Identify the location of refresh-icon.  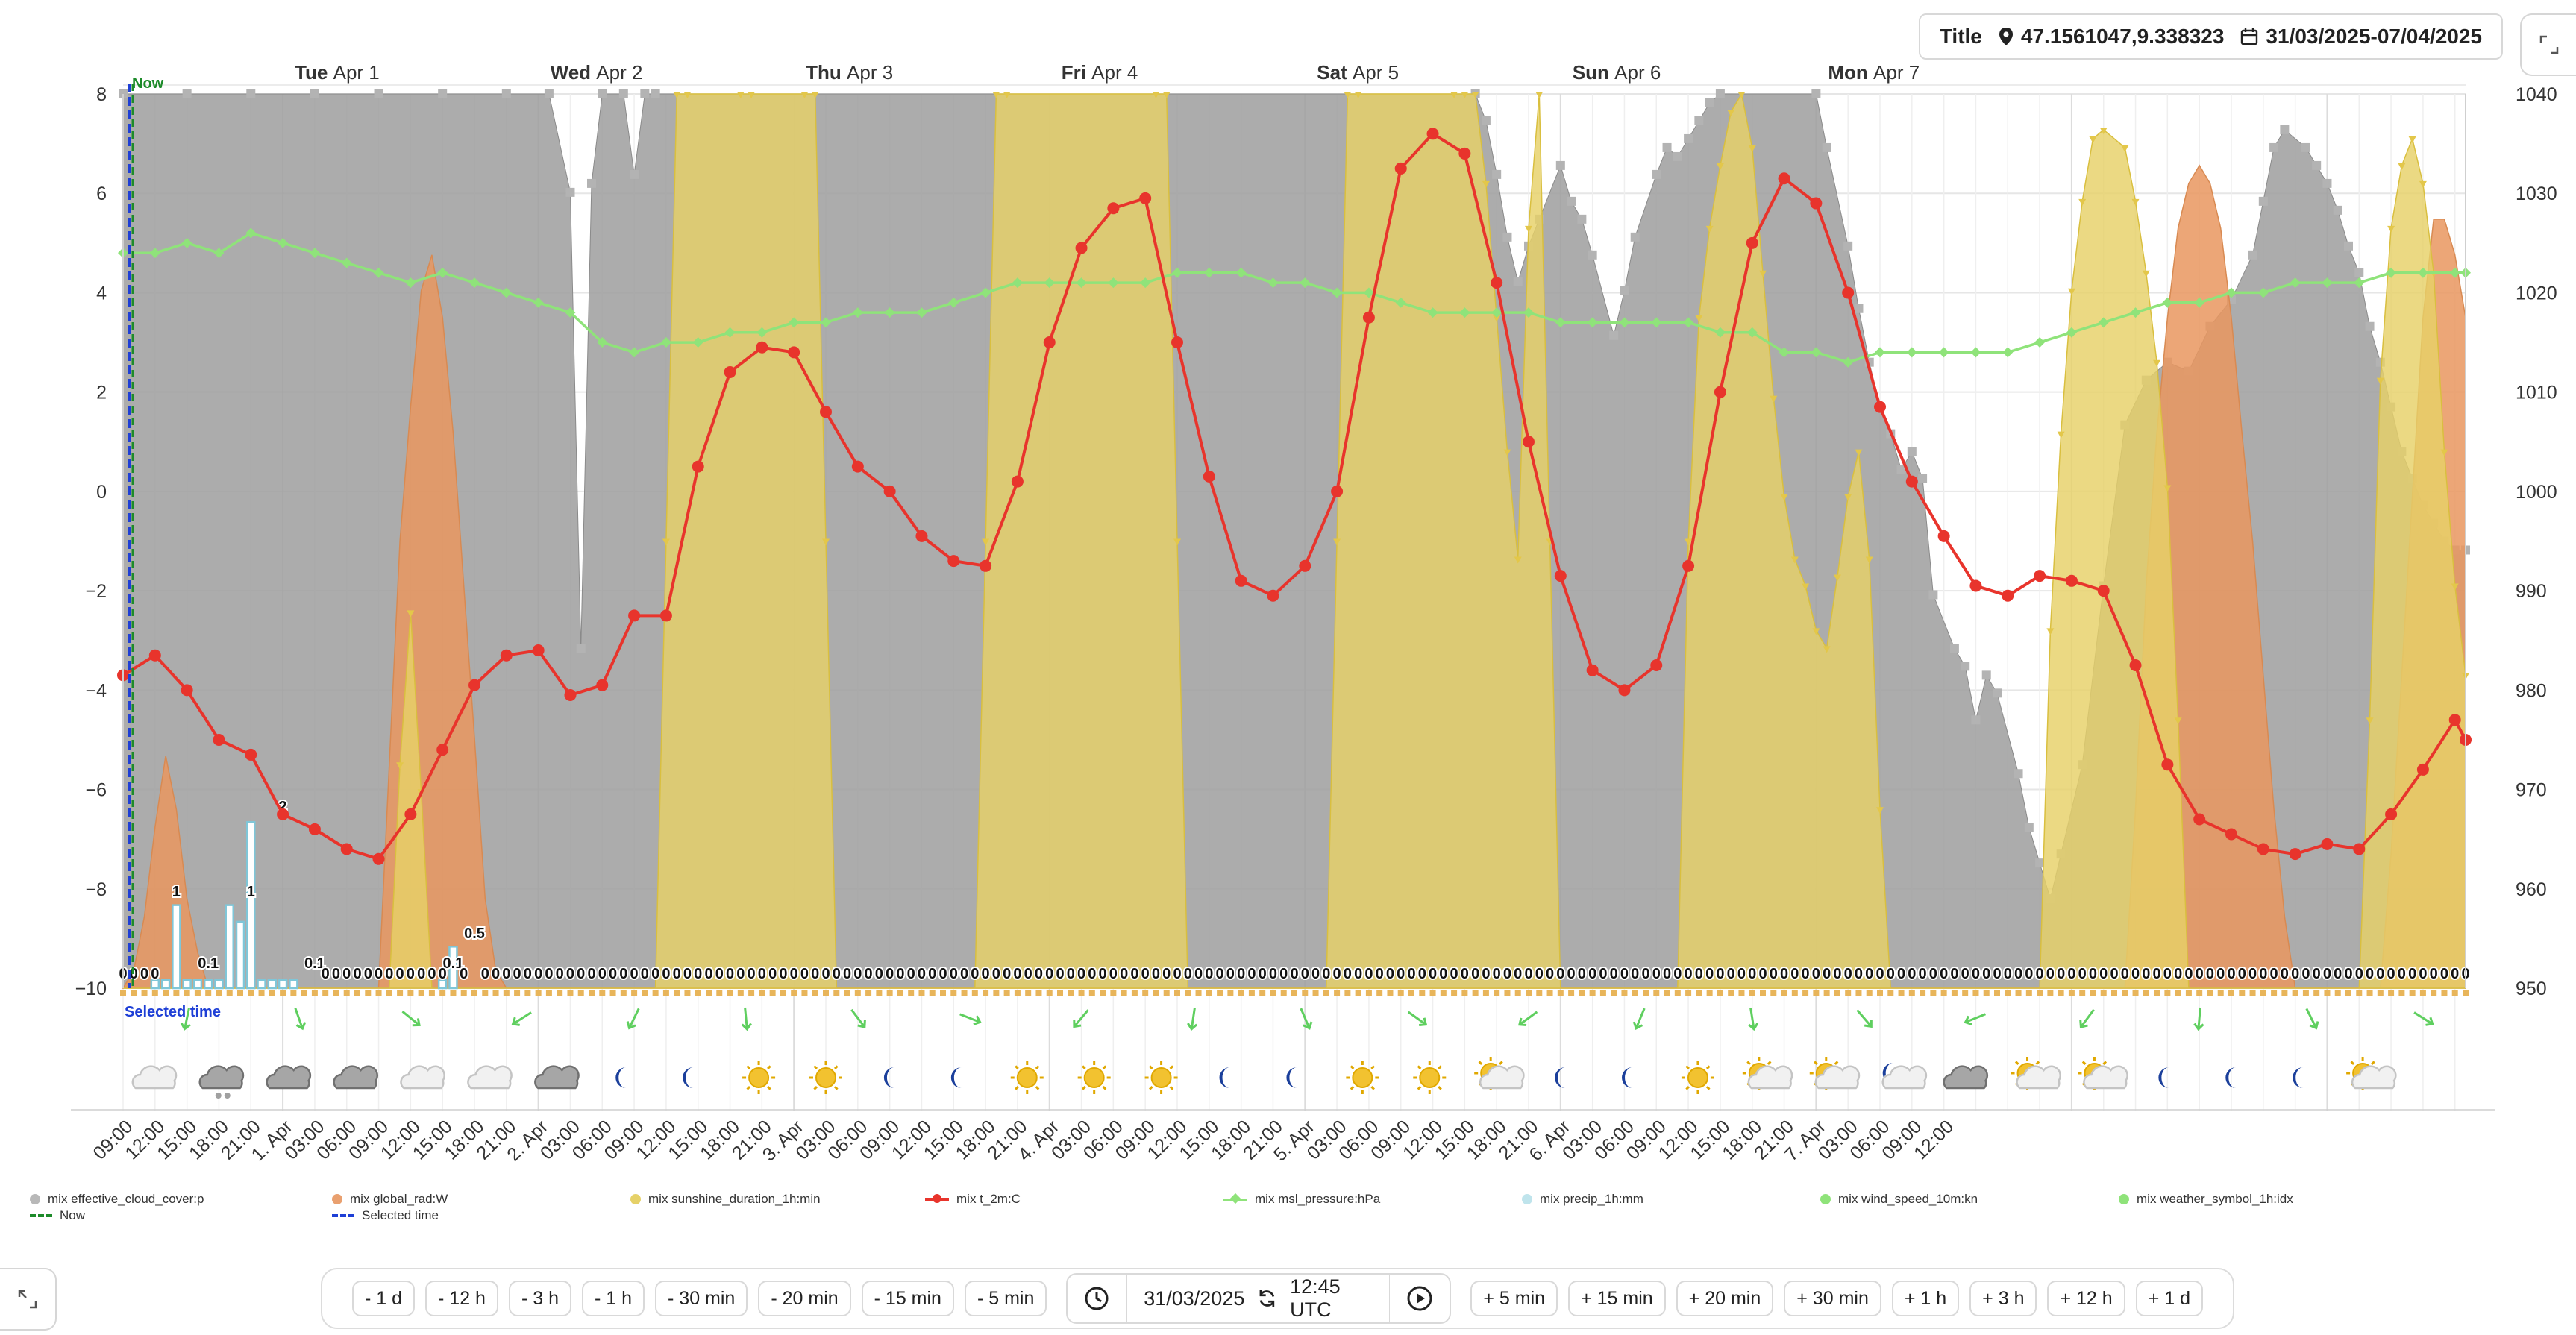
(1267, 1298).